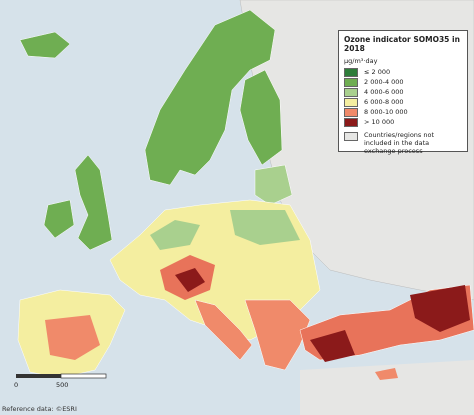  I want to click on legend-label: ≤ 2 000, so click(377, 72).